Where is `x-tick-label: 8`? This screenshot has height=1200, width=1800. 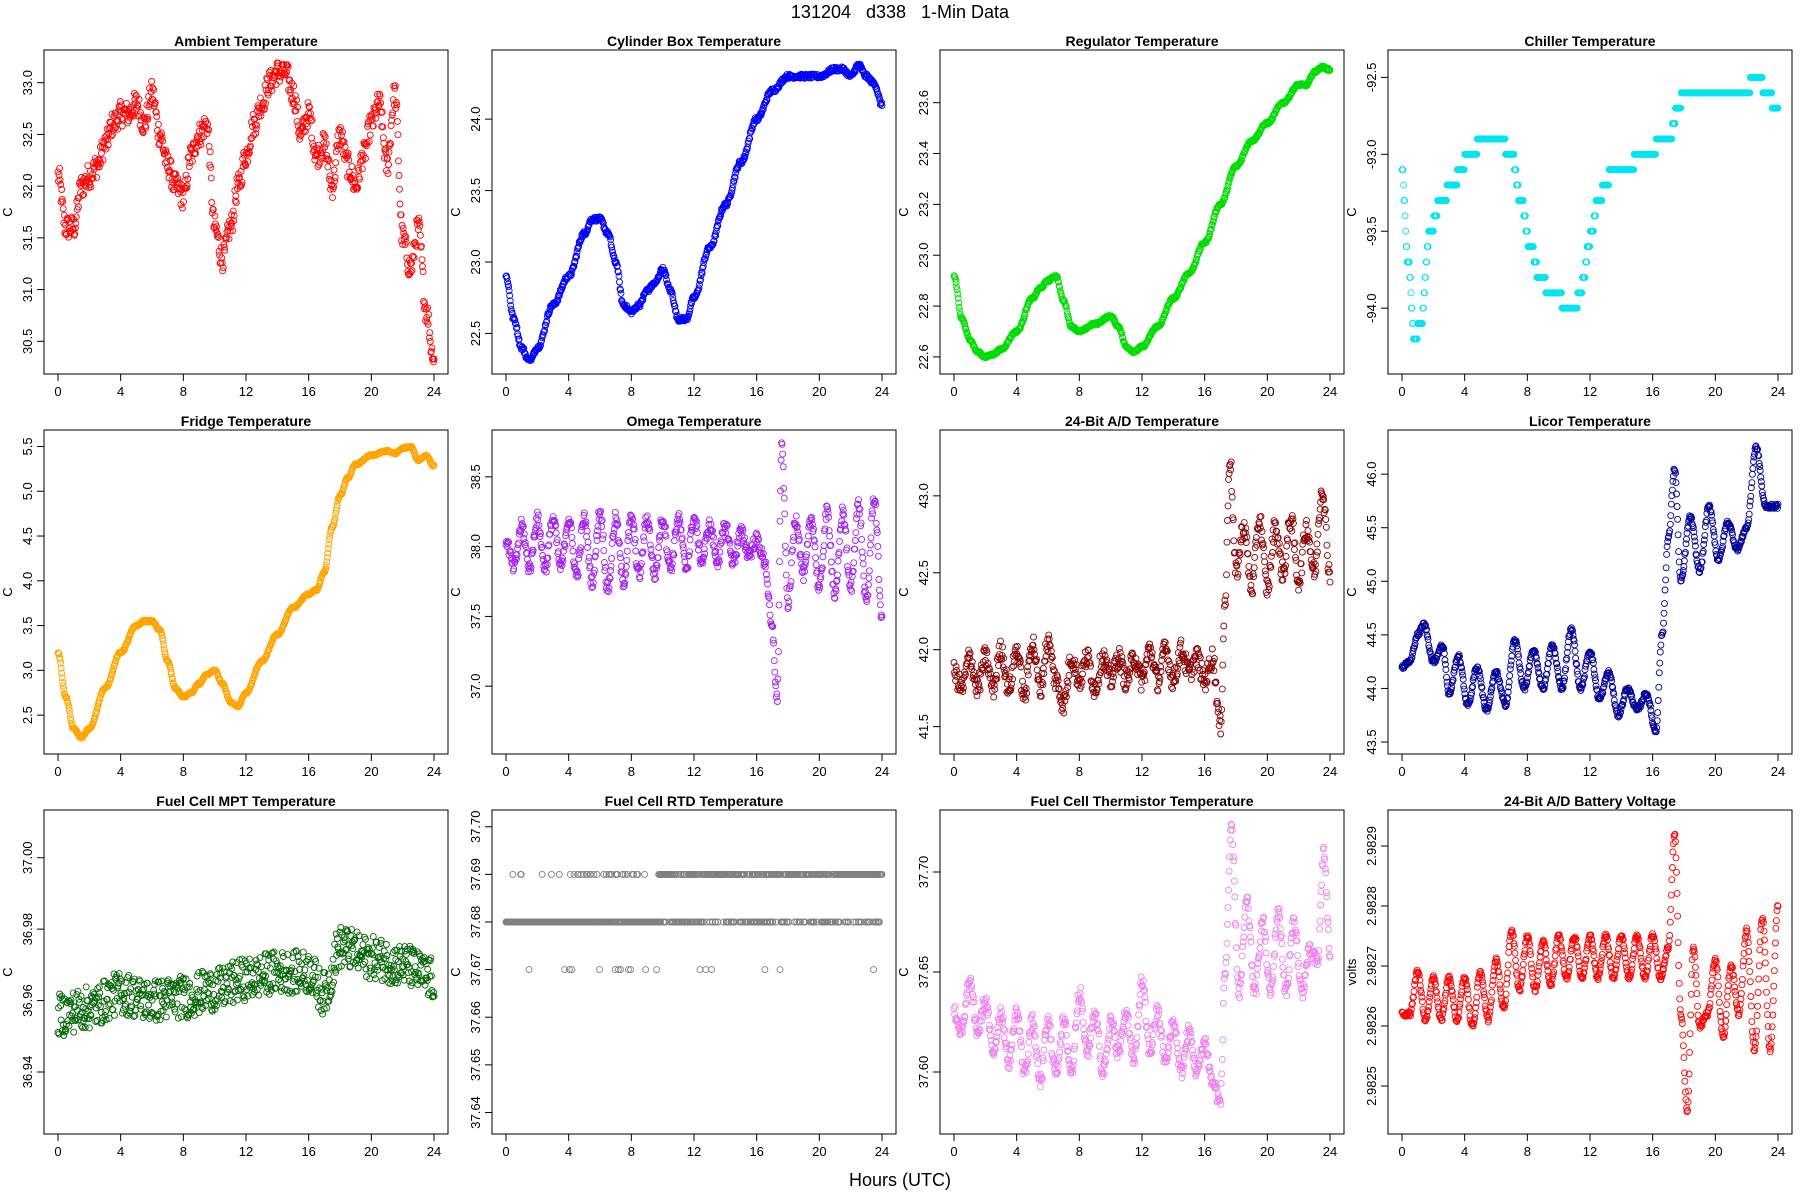
x-tick-label: 8 is located at coordinates (1079, 391).